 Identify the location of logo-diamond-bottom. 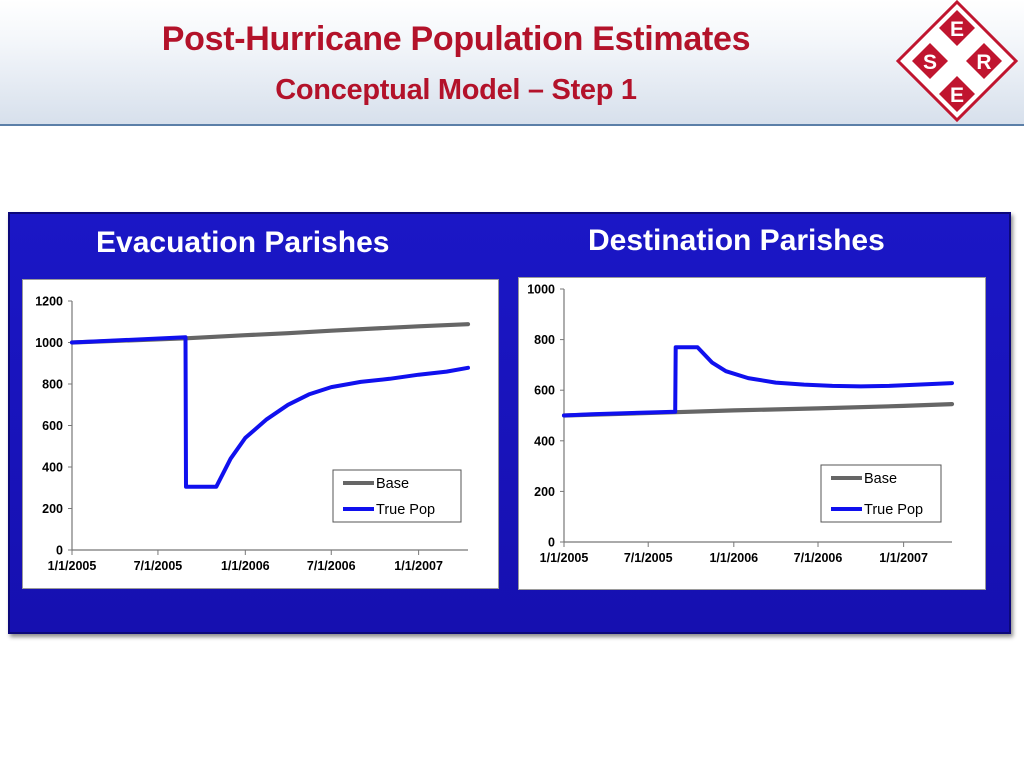
(957, 94).